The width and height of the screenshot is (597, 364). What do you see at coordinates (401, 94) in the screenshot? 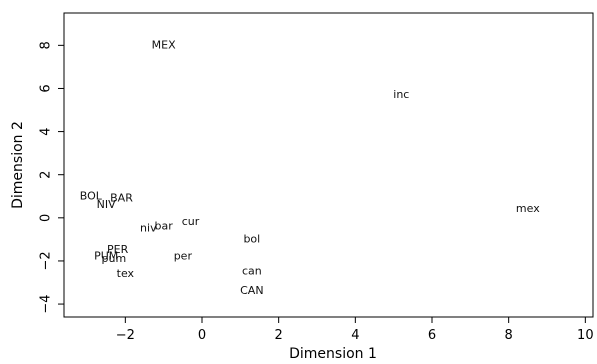
I see `point-label-inc: inc` at bounding box center [401, 94].